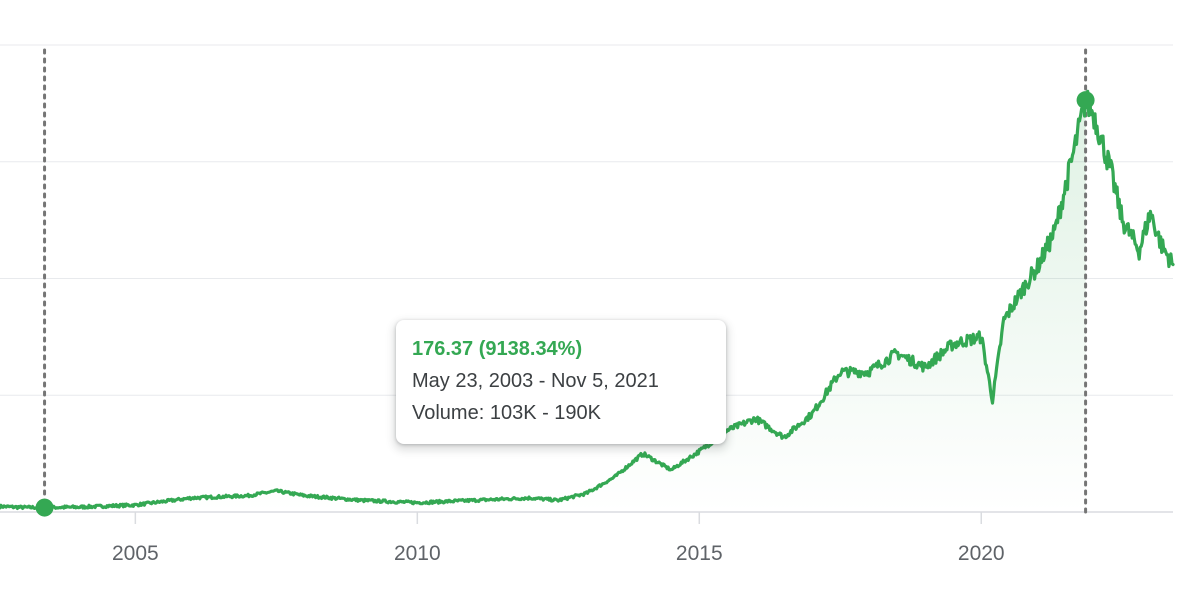  What do you see at coordinates (417, 553) in the screenshot?
I see `x-tick-label: 2010` at bounding box center [417, 553].